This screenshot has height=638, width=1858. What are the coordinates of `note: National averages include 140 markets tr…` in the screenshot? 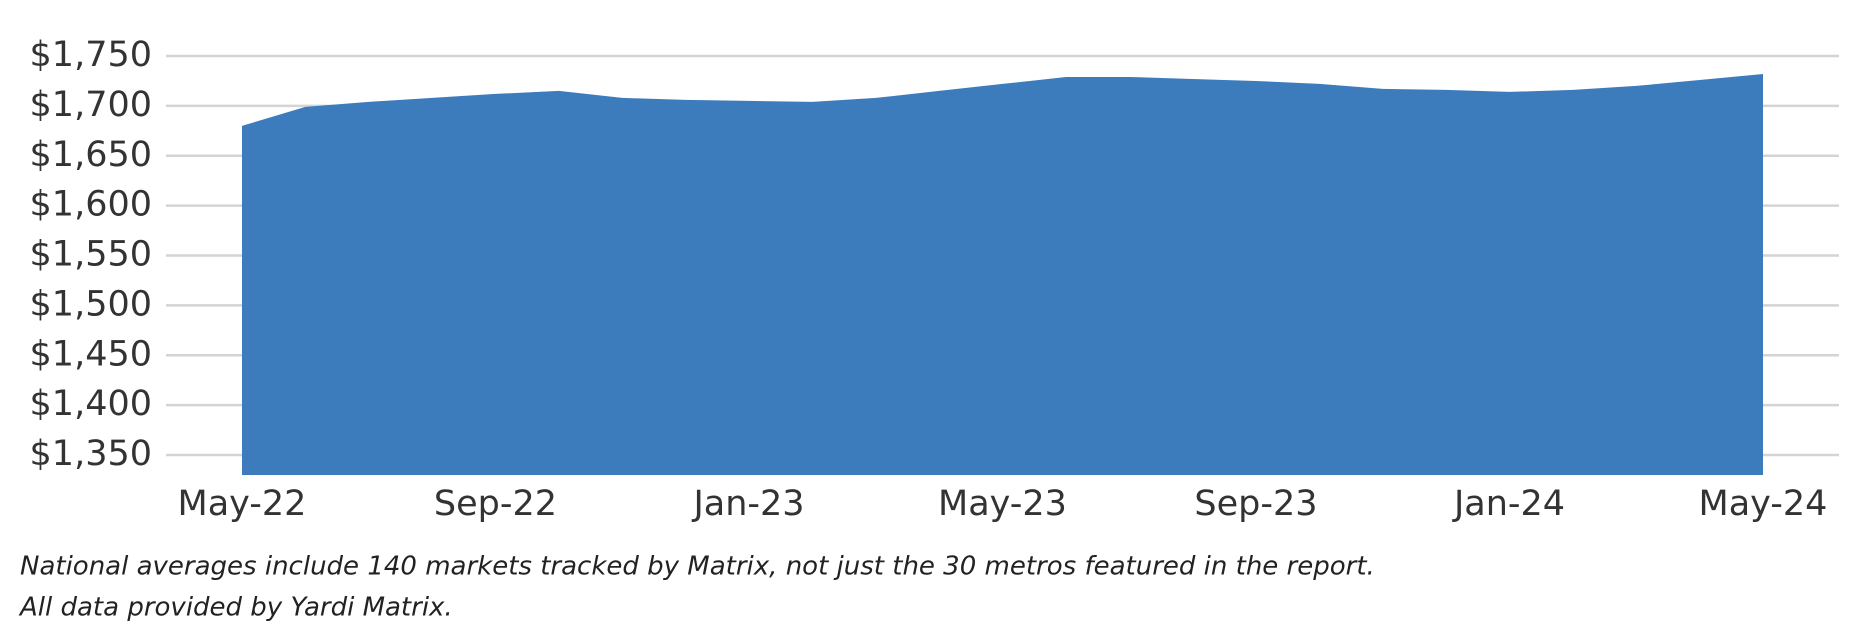 It's located at (697, 567).